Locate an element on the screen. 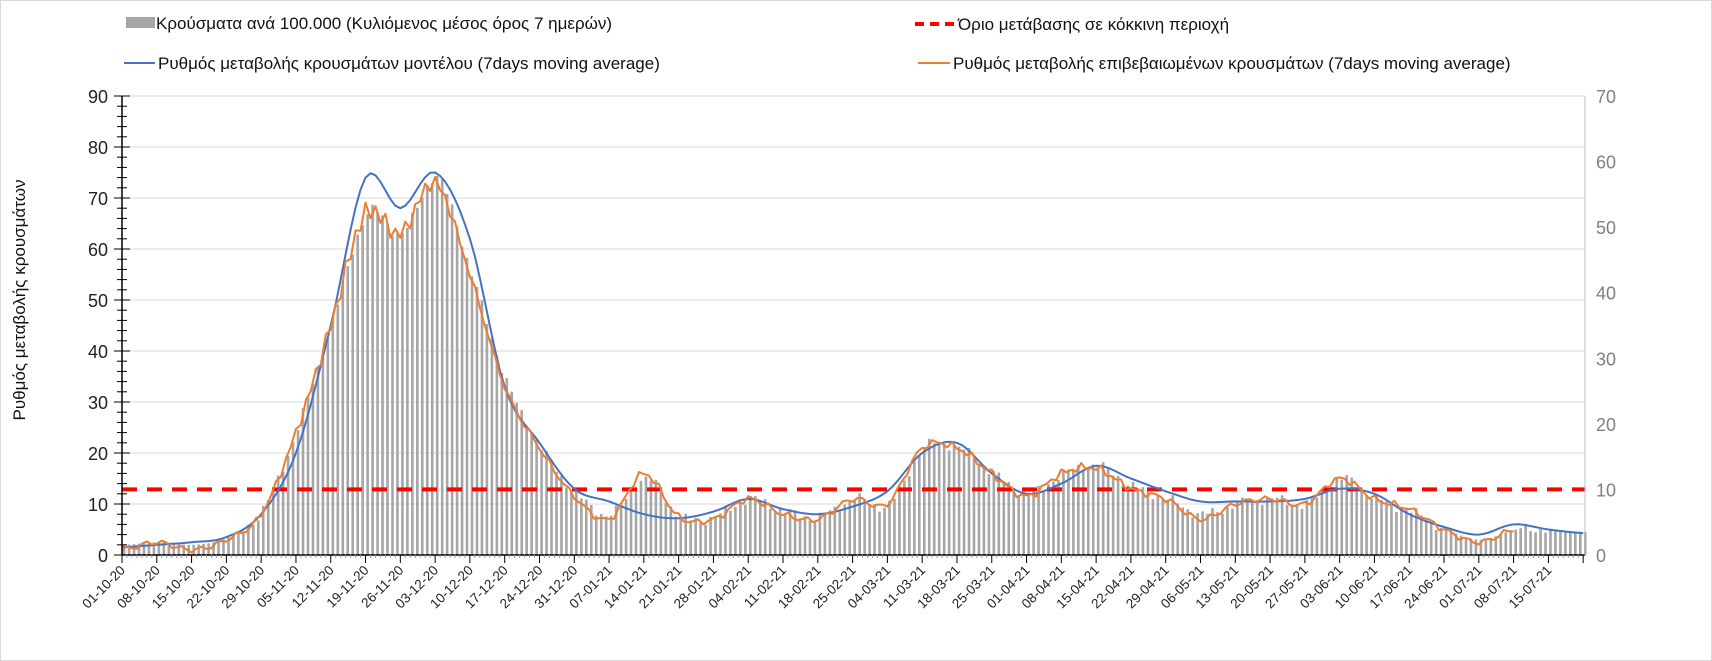  right-tick-label: 50 is located at coordinates (1606, 228).